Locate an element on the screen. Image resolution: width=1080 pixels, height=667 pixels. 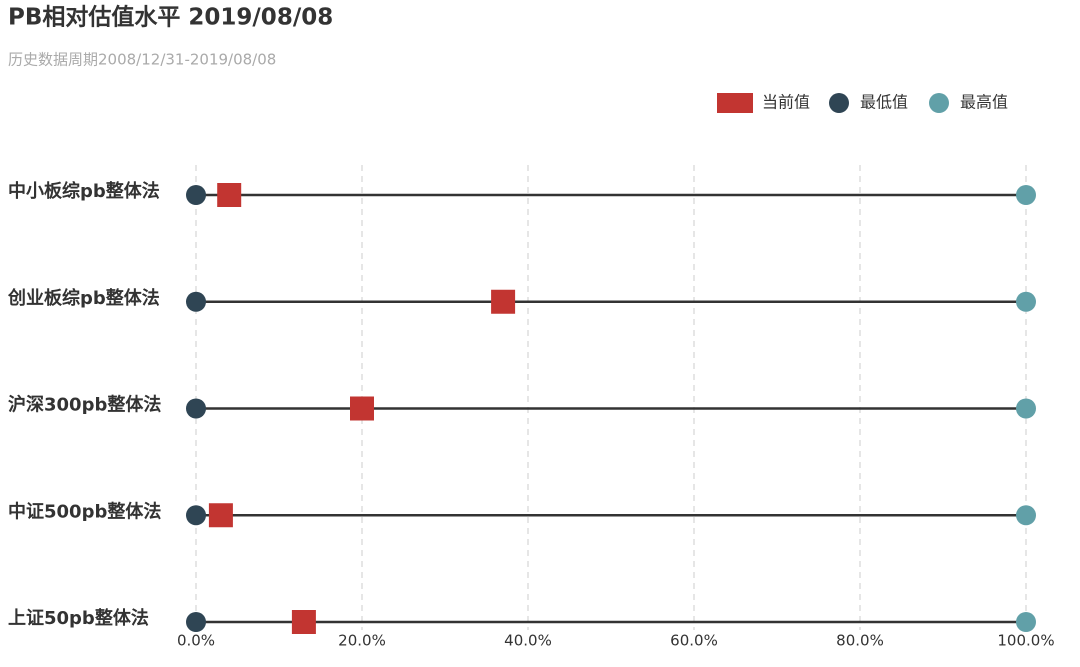
x-tick-label: 100.0% is located at coordinates (1025, 641).